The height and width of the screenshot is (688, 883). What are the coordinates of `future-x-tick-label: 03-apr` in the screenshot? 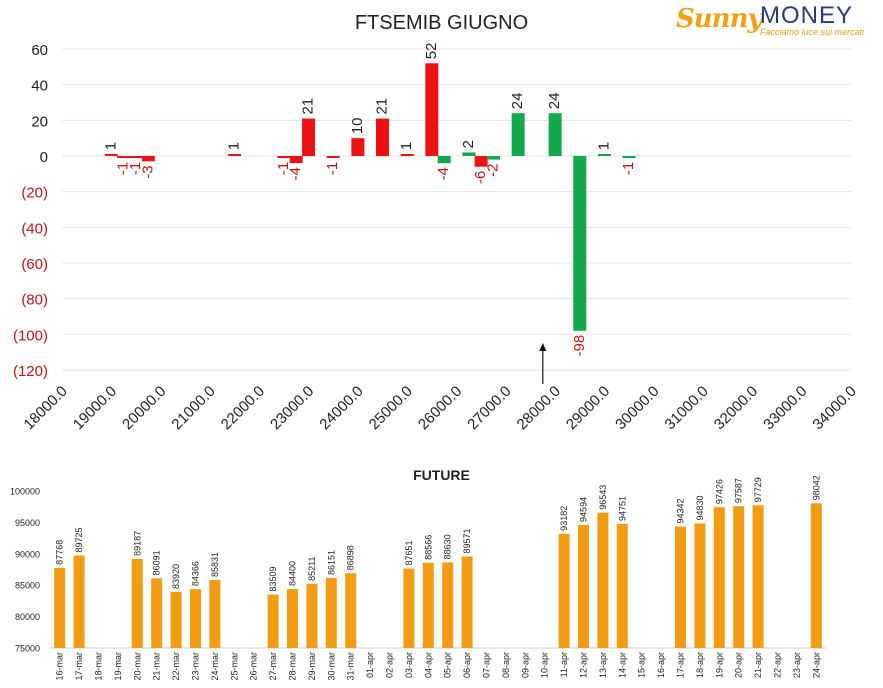 It's located at (409, 665).